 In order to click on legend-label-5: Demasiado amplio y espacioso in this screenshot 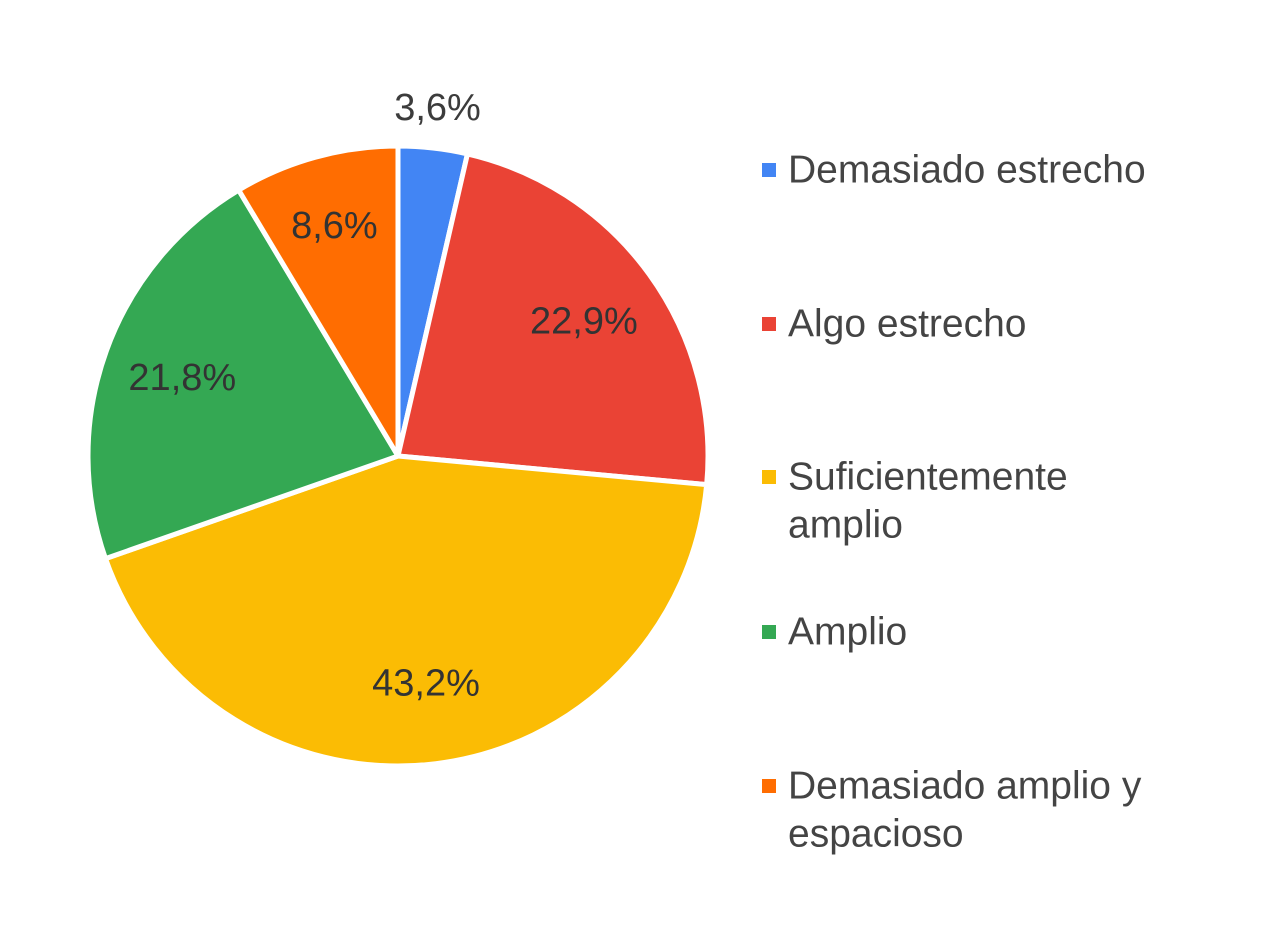, I will do `click(965, 810)`.